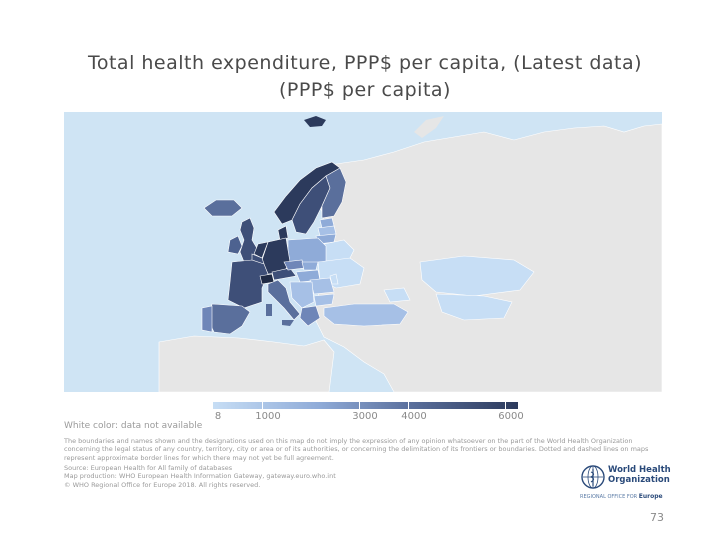 This screenshot has width=720, height=540. What do you see at coordinates (288, 323) in the screenshot?
I see `sicily` at bounding box center [288, 323].